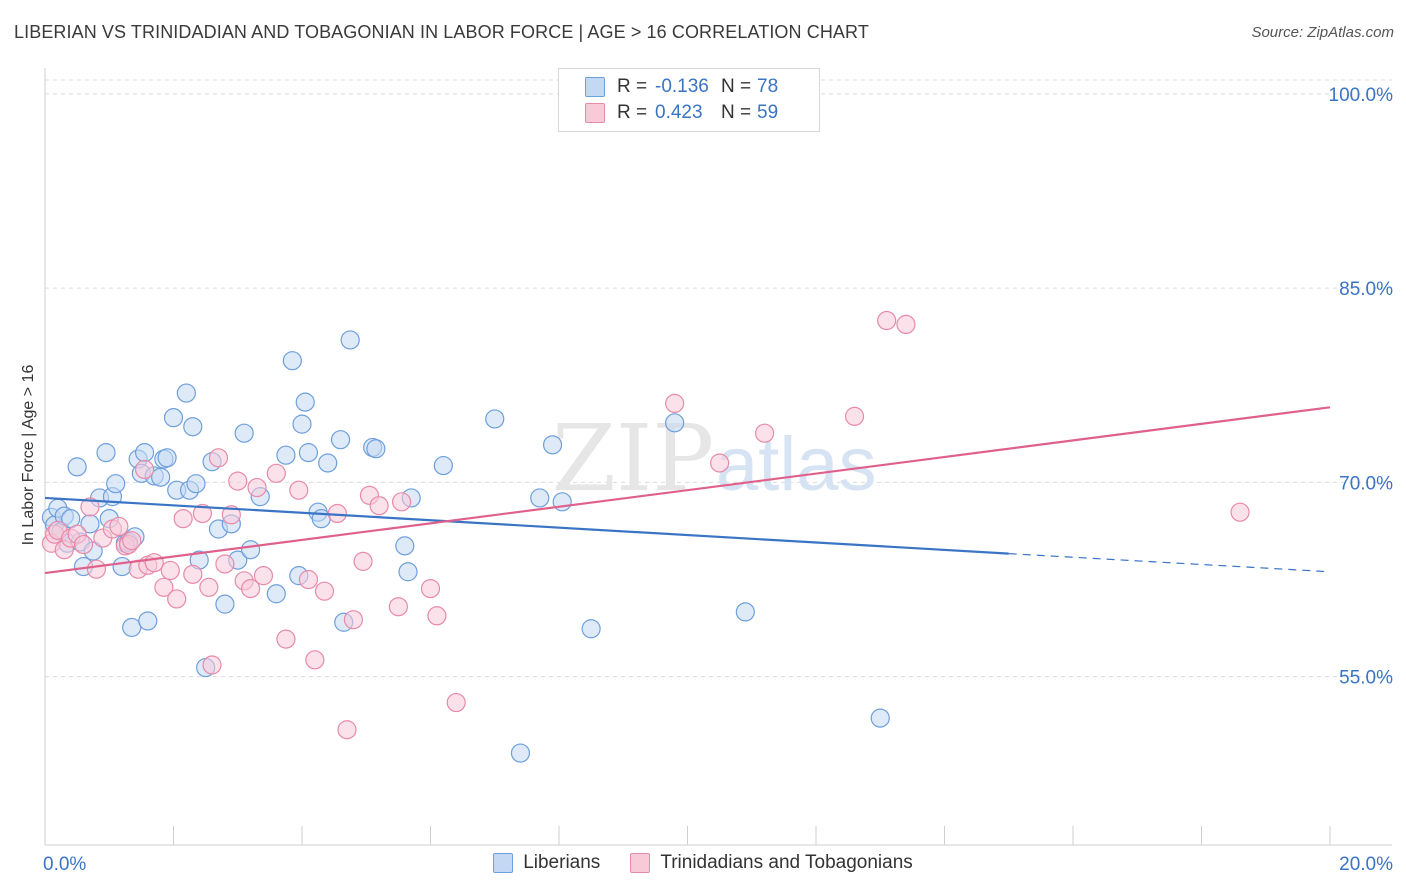 The image size is (1406, 892). Describe the element at coordinates (1366, 483) in the screenshot. I see `y-tick-label: 70.0%` at that location.